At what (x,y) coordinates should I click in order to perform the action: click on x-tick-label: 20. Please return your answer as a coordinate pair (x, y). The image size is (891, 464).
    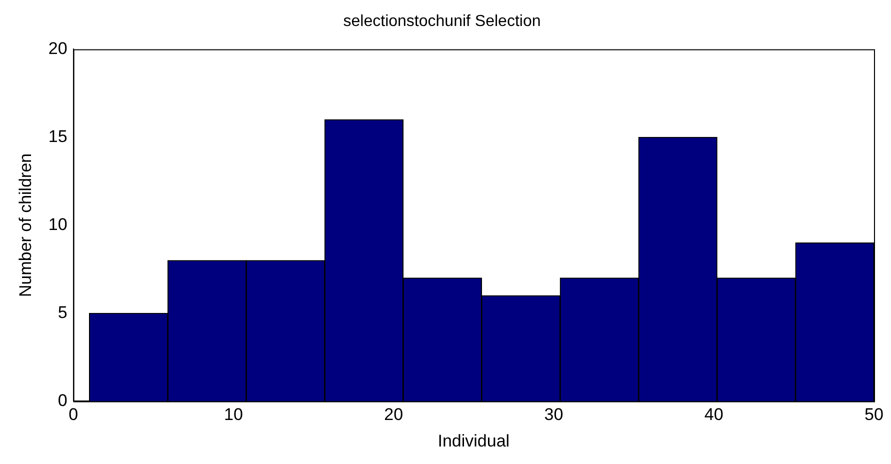
    Looking at the image, I should click on (394, 414).